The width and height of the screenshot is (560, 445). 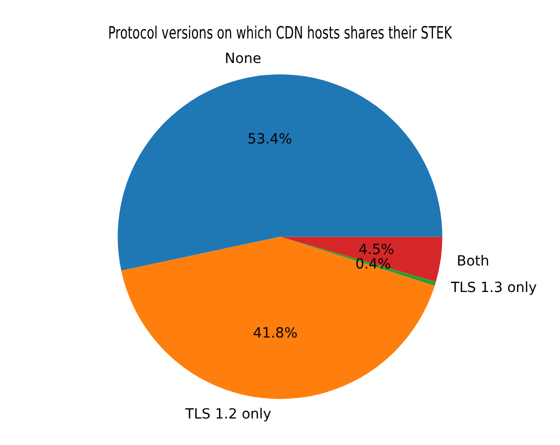 What do you see at coordinates (270, 140) in the screenshot?
I see `data-label: 53.4%` at bounding box center [270, 140].